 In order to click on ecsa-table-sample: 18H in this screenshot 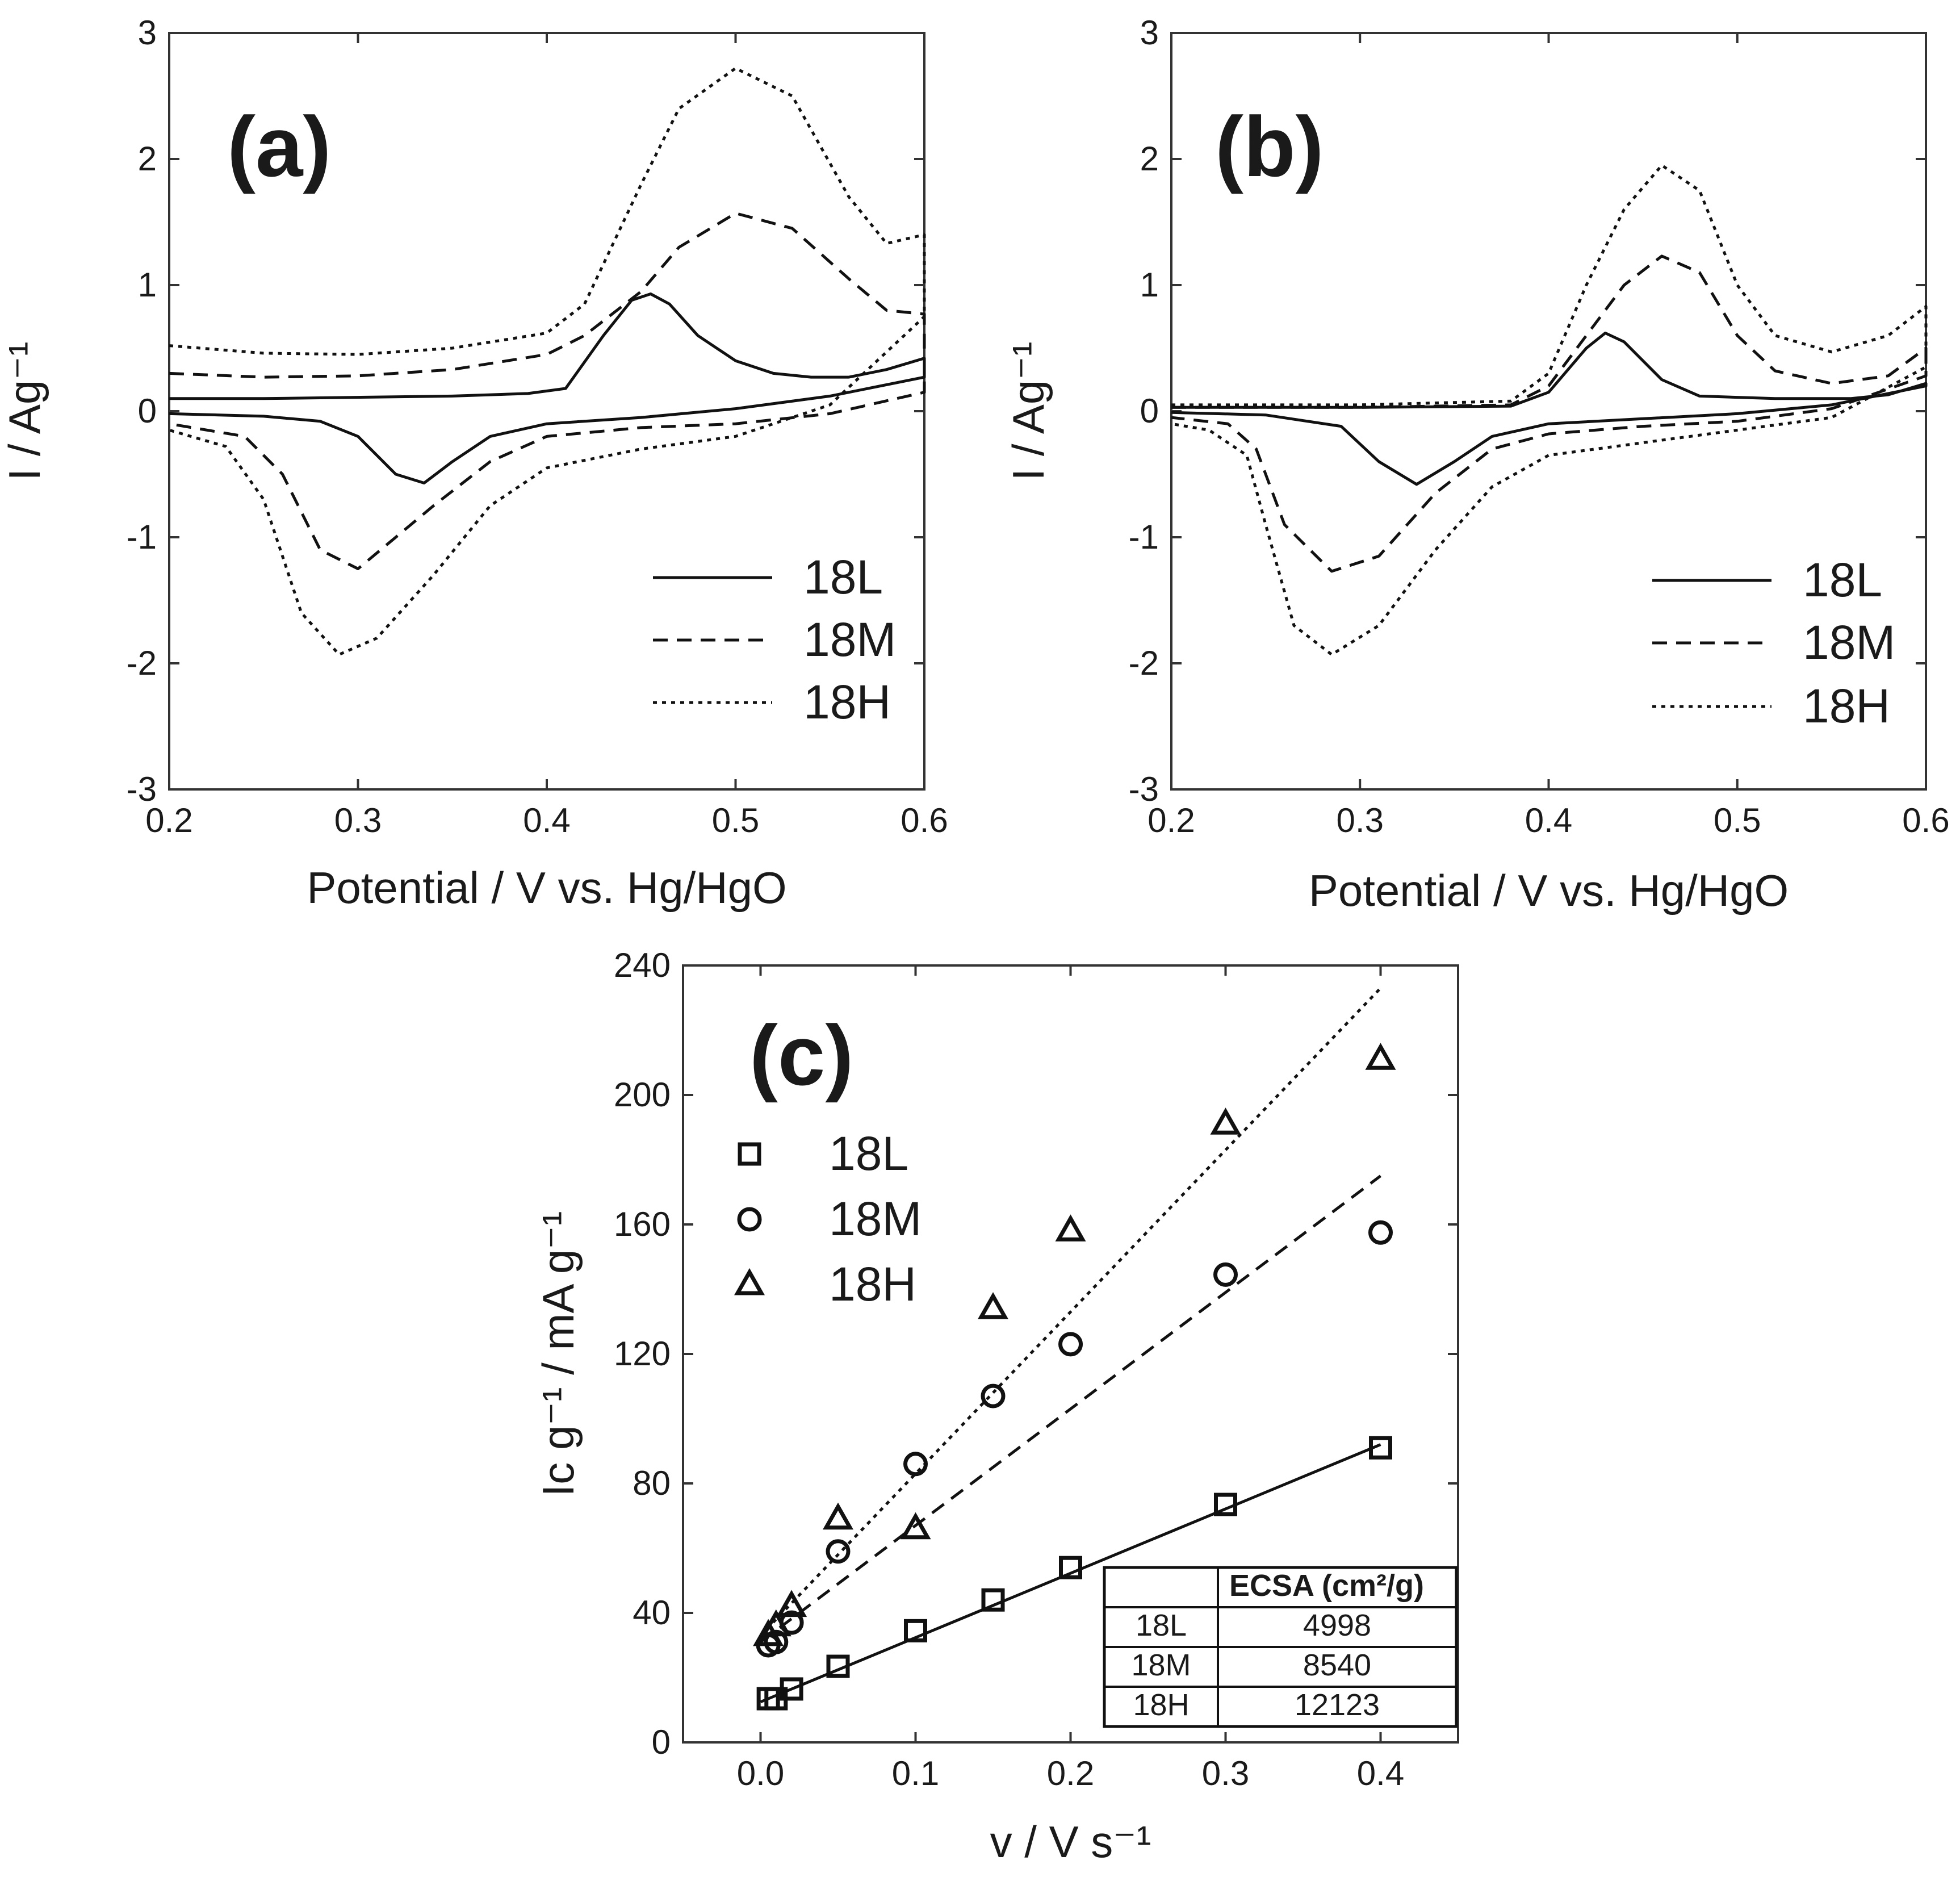, I will do `click(1161, 1705)`.